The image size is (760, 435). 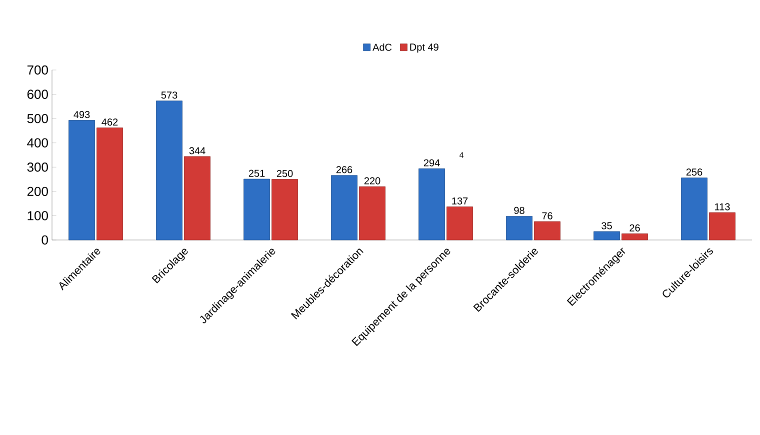 I want to click on data-label: 250, so click(x=284, y=174).